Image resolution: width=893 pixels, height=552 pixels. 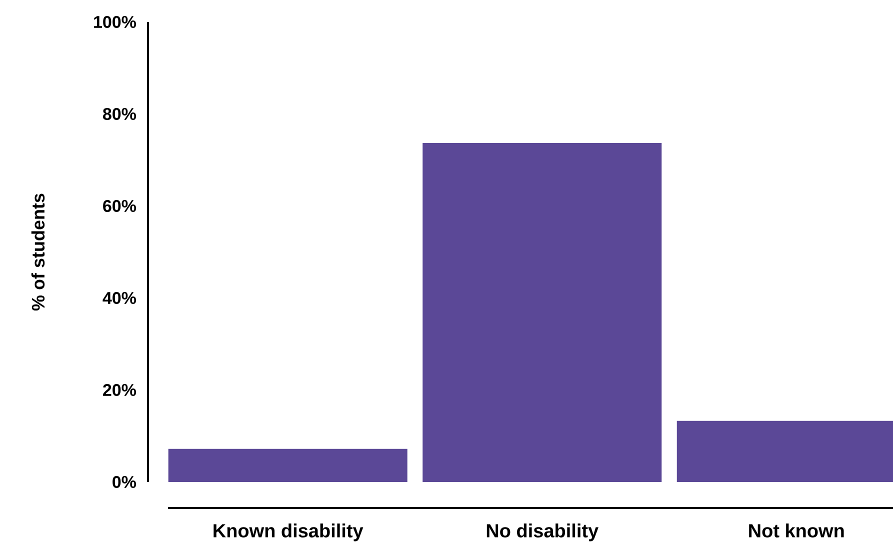 I want to click on y-tick-label: 20%, so click(x=119, y=390).